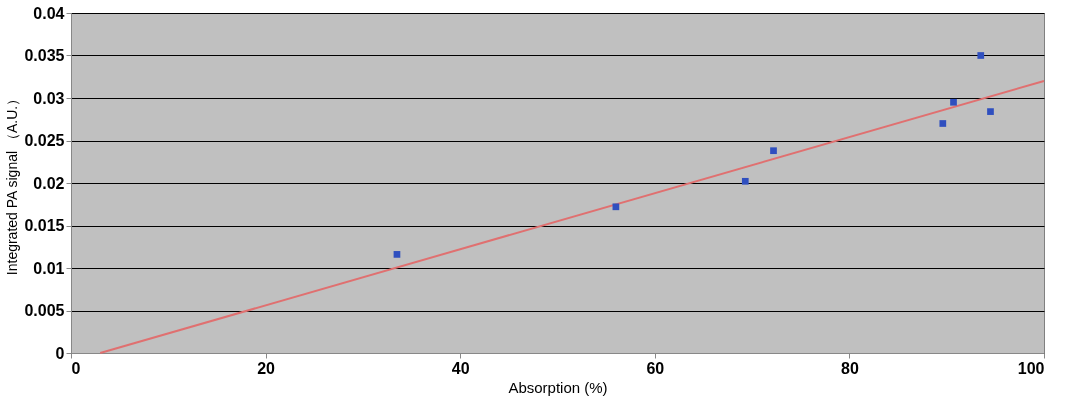 This screenshot has width=1066, height=412. Describe the element at coordinates (12, 183) in the screenshot. I see `y-axis-title: Integrated PA signal （A.U.）` at that location.